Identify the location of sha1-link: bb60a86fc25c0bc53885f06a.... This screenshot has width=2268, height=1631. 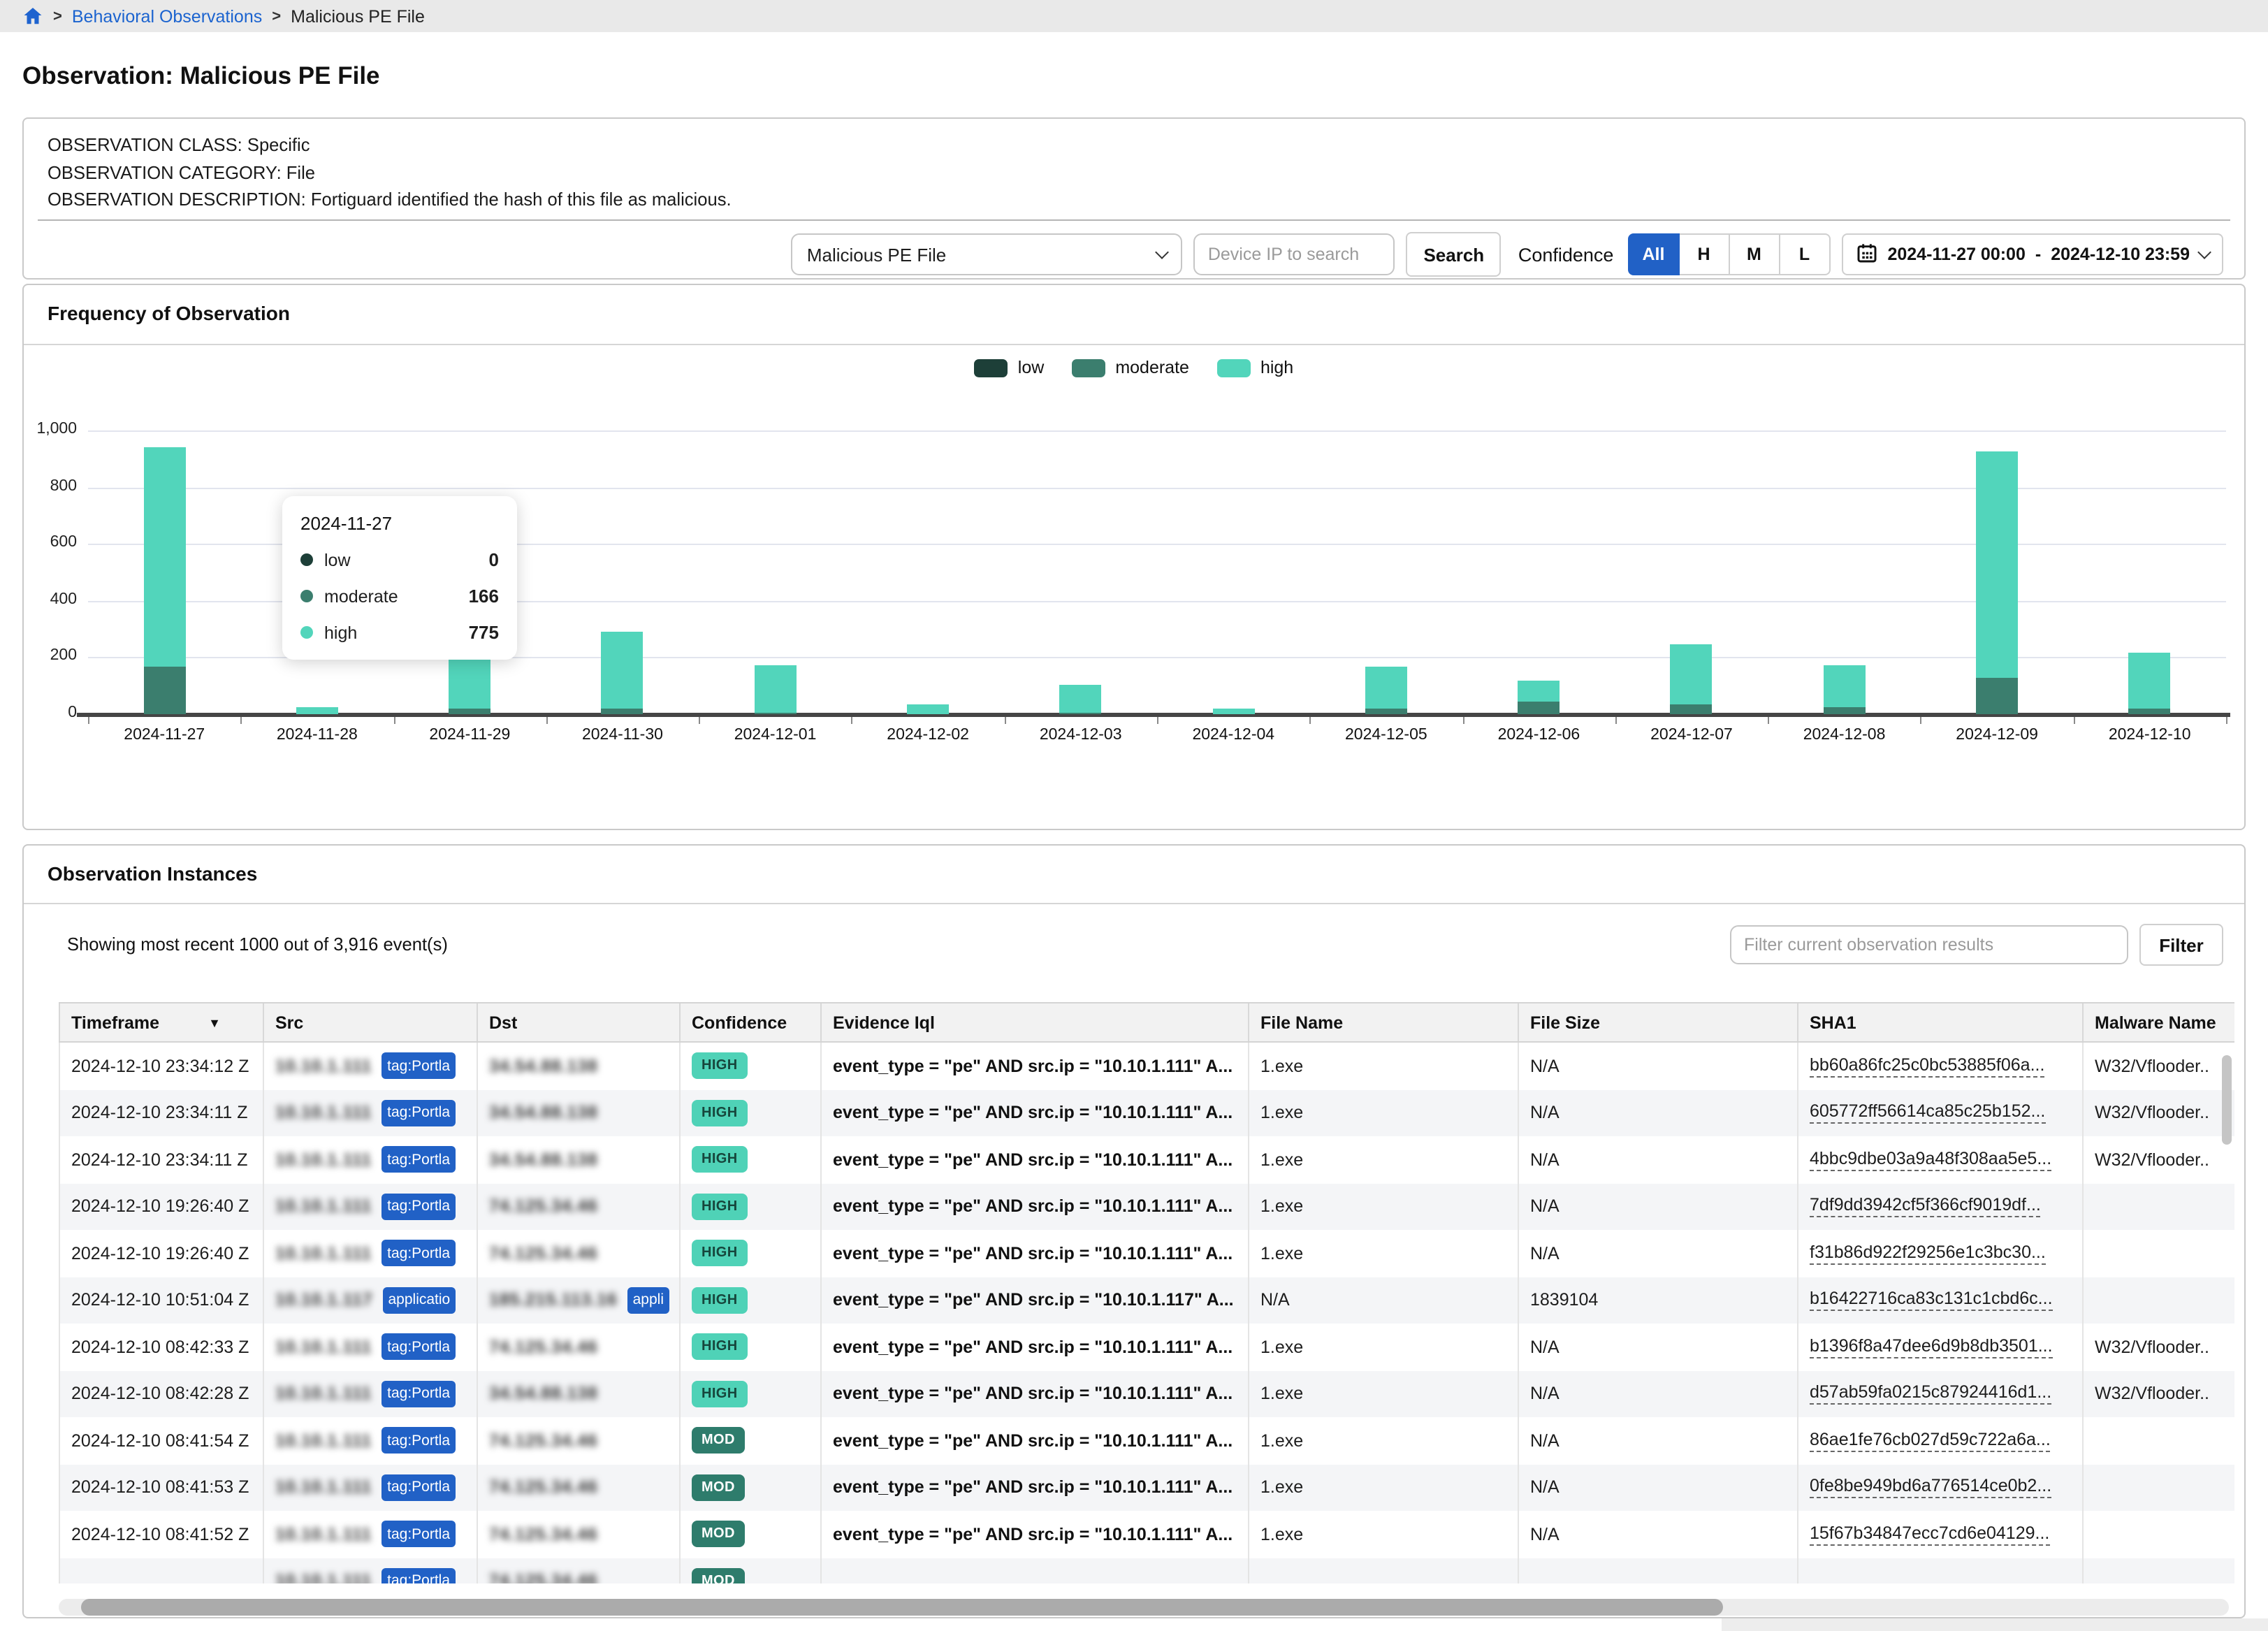
(1927, 1066).